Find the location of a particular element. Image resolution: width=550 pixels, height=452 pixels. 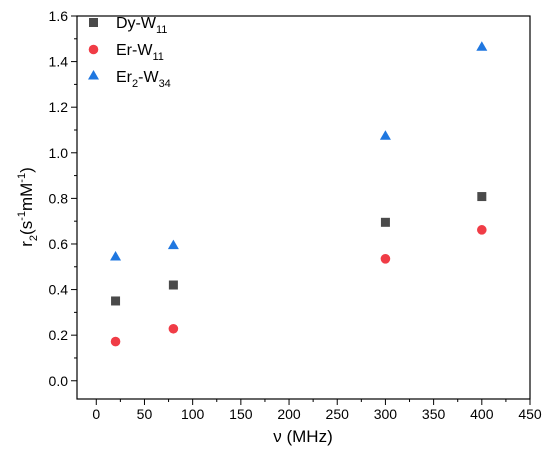

x-tick-label: 450 is located at coordinates (530, 414).